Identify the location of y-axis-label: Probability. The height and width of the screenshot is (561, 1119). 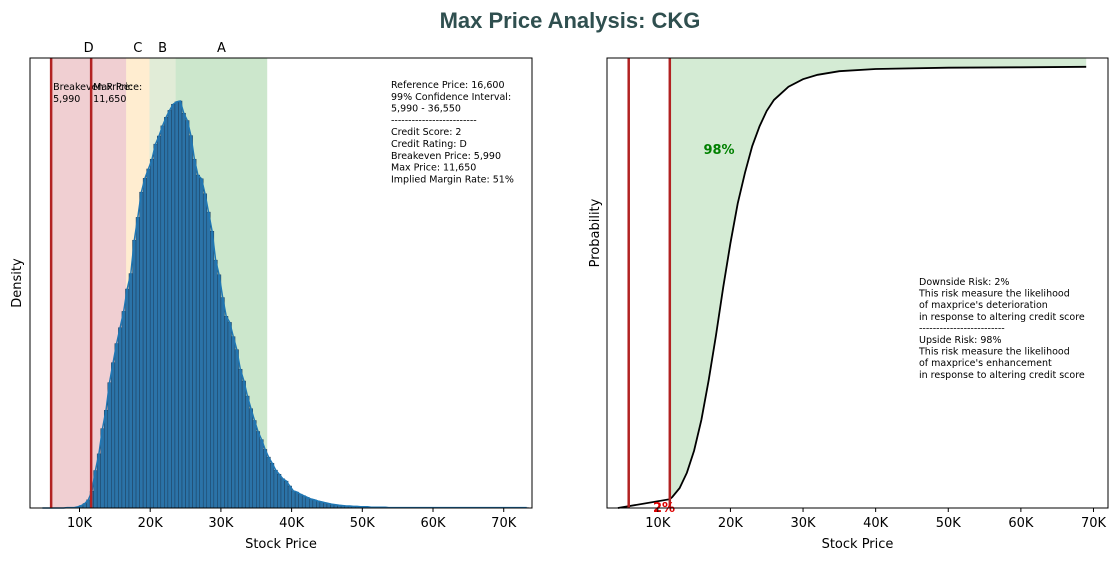
(595, 232).